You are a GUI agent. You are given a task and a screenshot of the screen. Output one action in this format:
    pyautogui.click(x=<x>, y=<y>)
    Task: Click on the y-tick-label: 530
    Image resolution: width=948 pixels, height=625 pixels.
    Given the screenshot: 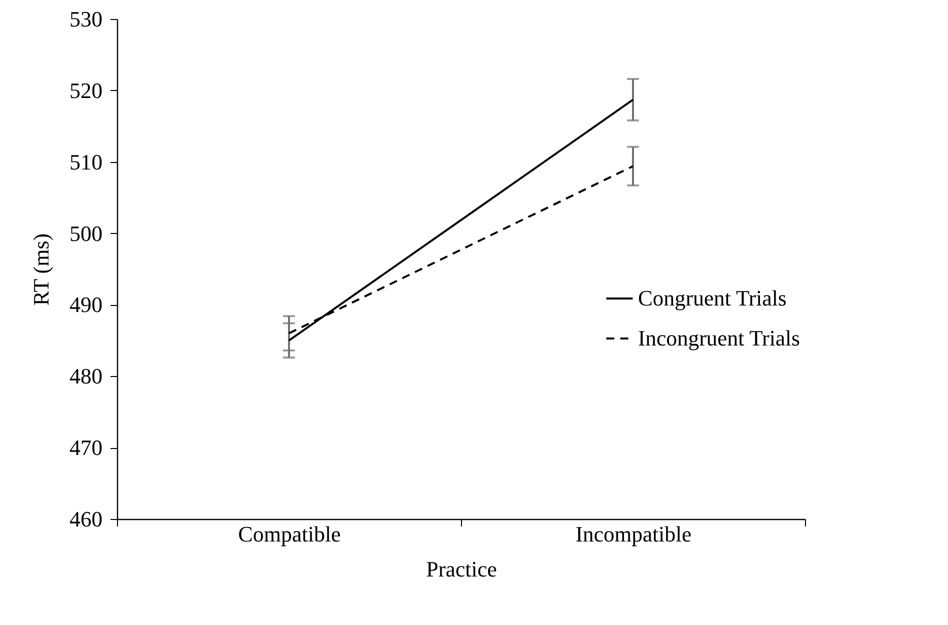 What is the action you would take?
    pyautogui.click(x=86, y=19)
    